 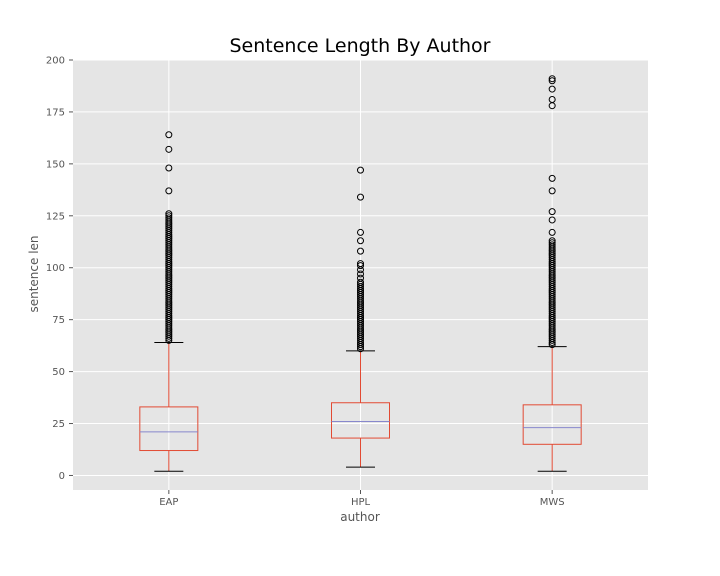 I want to click on y-tick-label: 175, so click(x=55, y=112).